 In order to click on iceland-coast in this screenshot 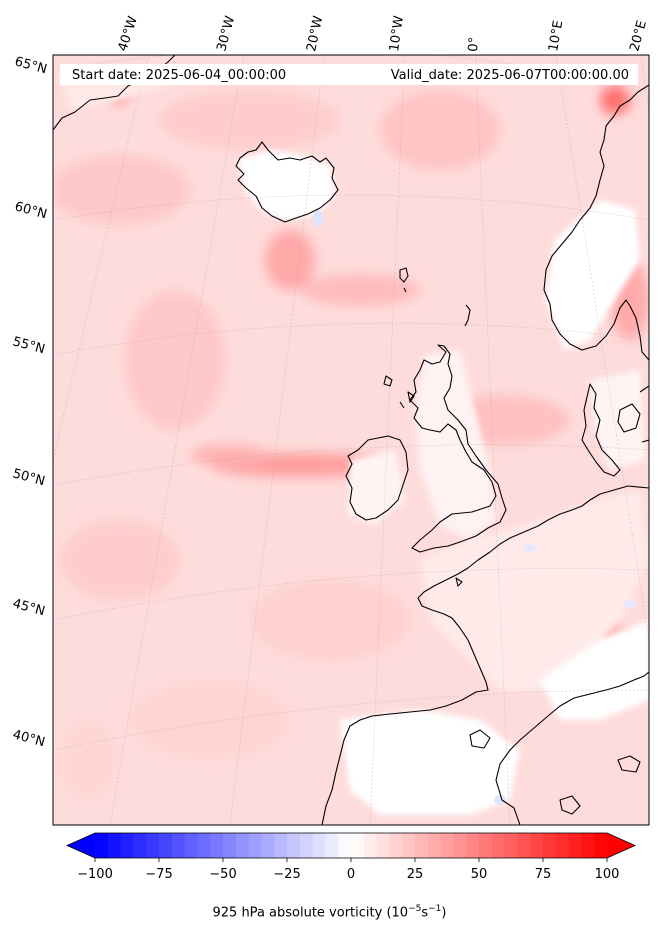, I will do `click(287, 182)`.